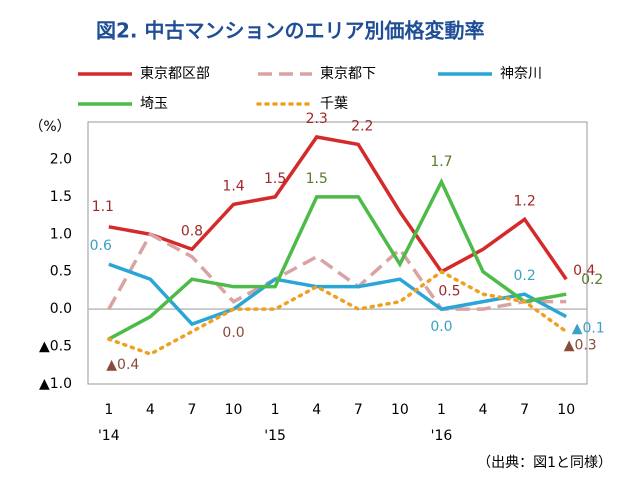  What do you see at coordinates (103, 207) in the screenshot?
I see `data-label: 1.1` at bounding box center [103, 207].